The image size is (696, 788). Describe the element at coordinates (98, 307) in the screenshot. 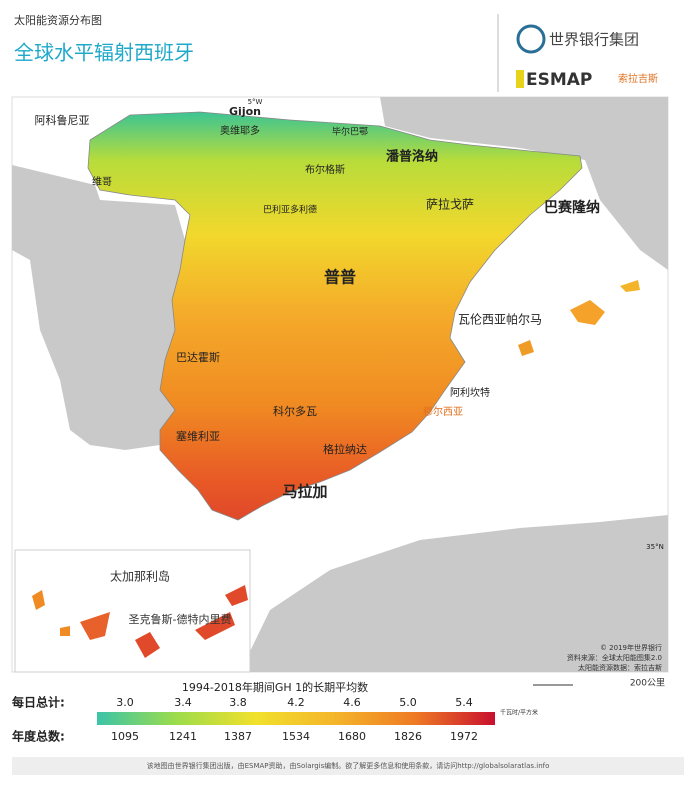

I see `portugal` at that location.